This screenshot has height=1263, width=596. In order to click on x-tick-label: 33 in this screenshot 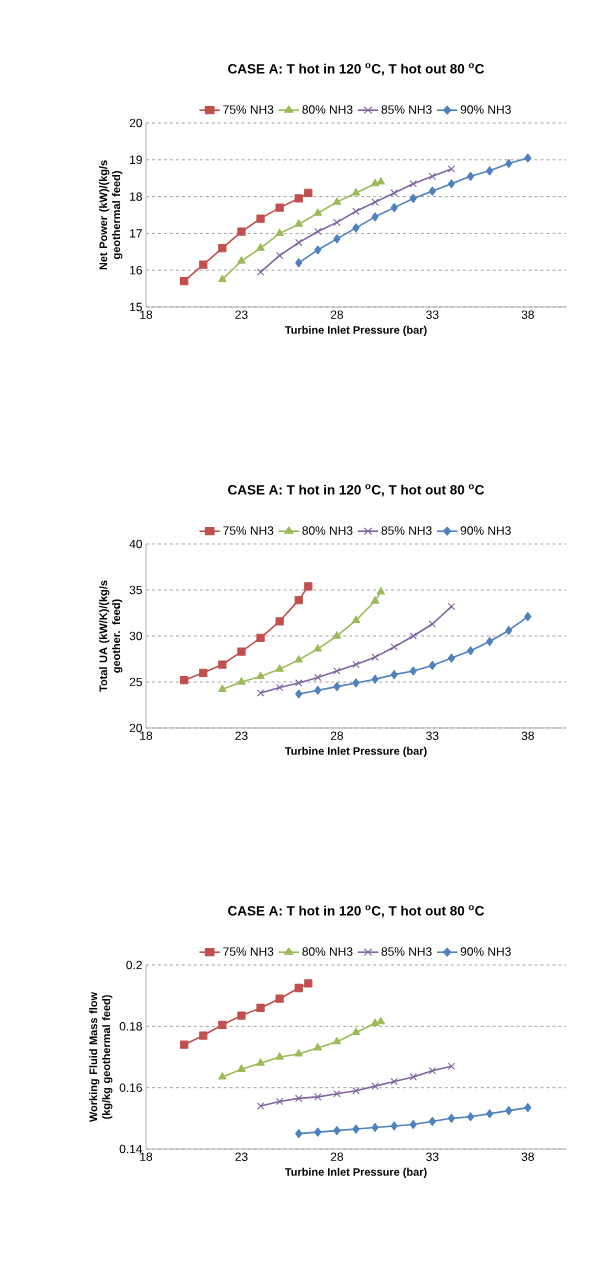, I will do `click(432, 735)`.